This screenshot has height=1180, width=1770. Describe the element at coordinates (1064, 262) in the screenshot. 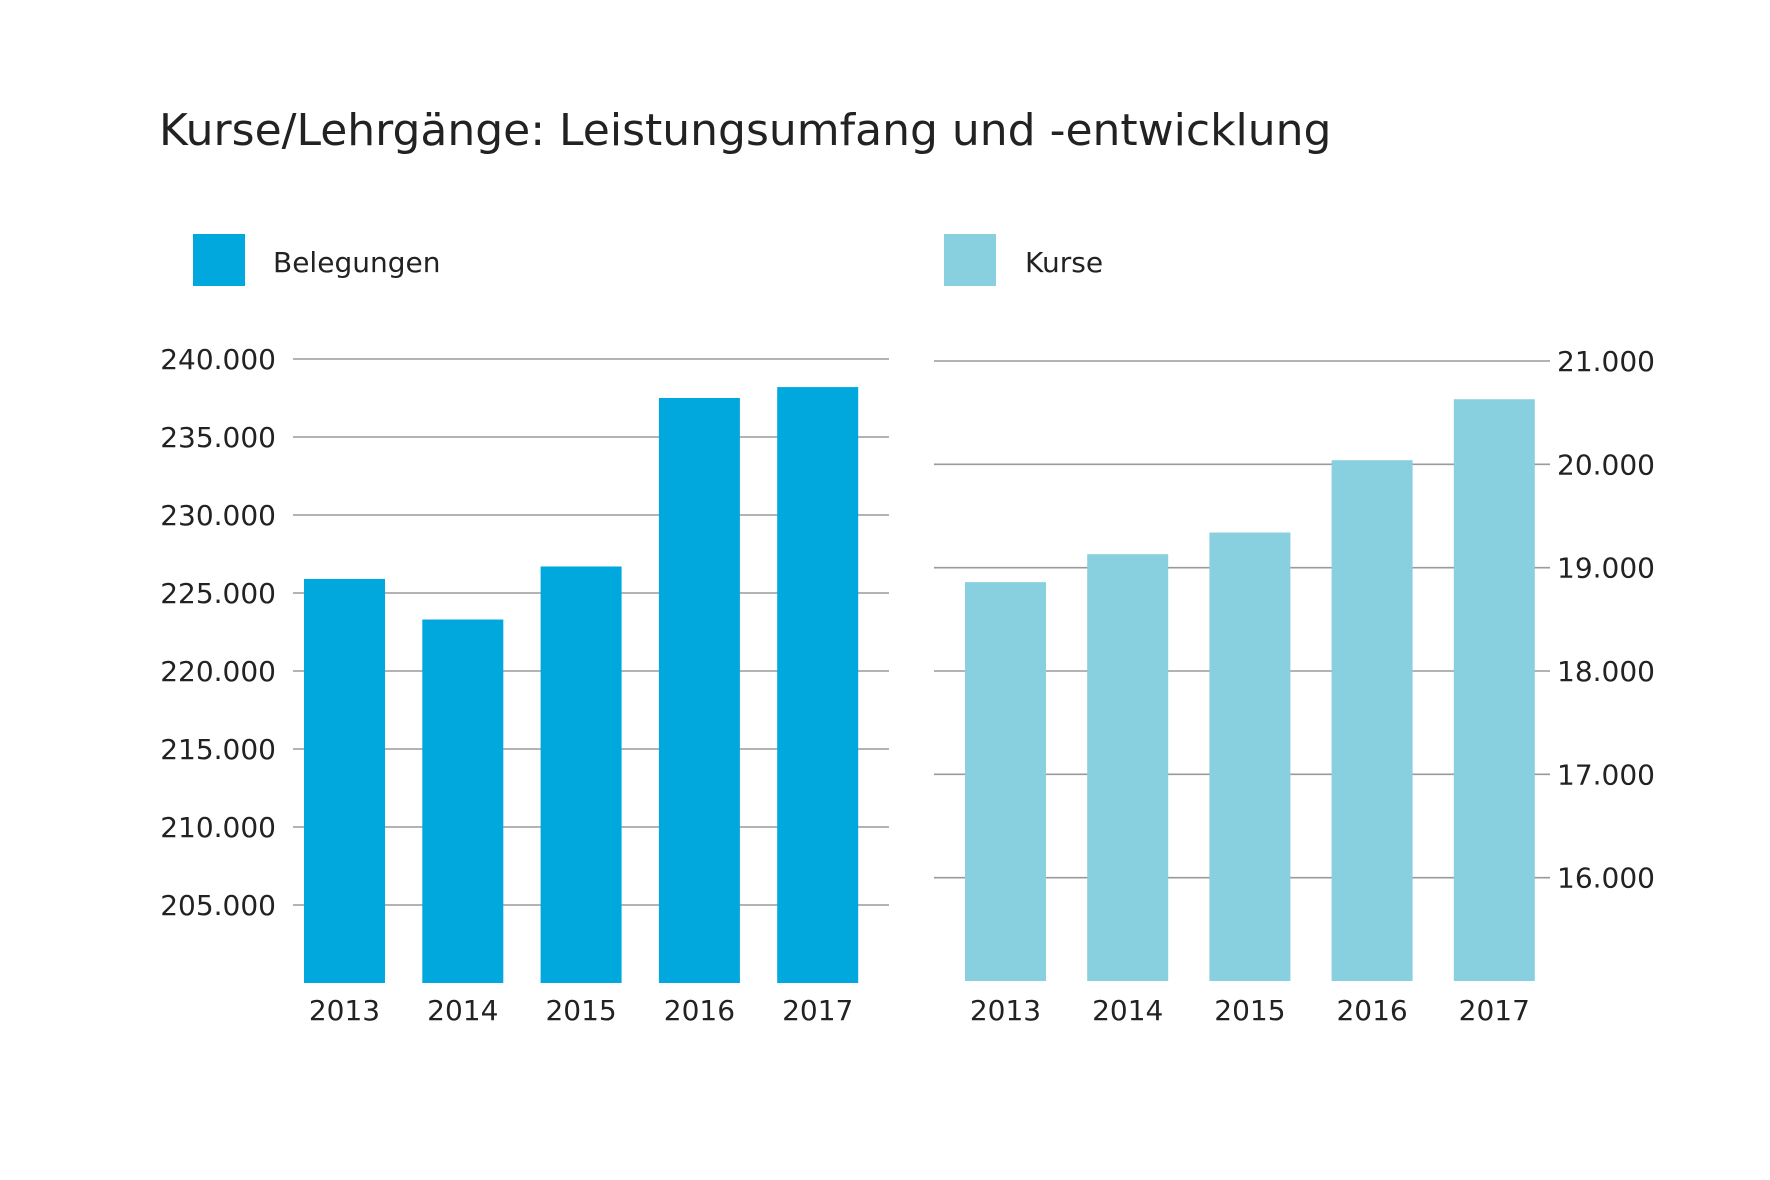

I see `legend-label-kurse: Kurse` at that location.